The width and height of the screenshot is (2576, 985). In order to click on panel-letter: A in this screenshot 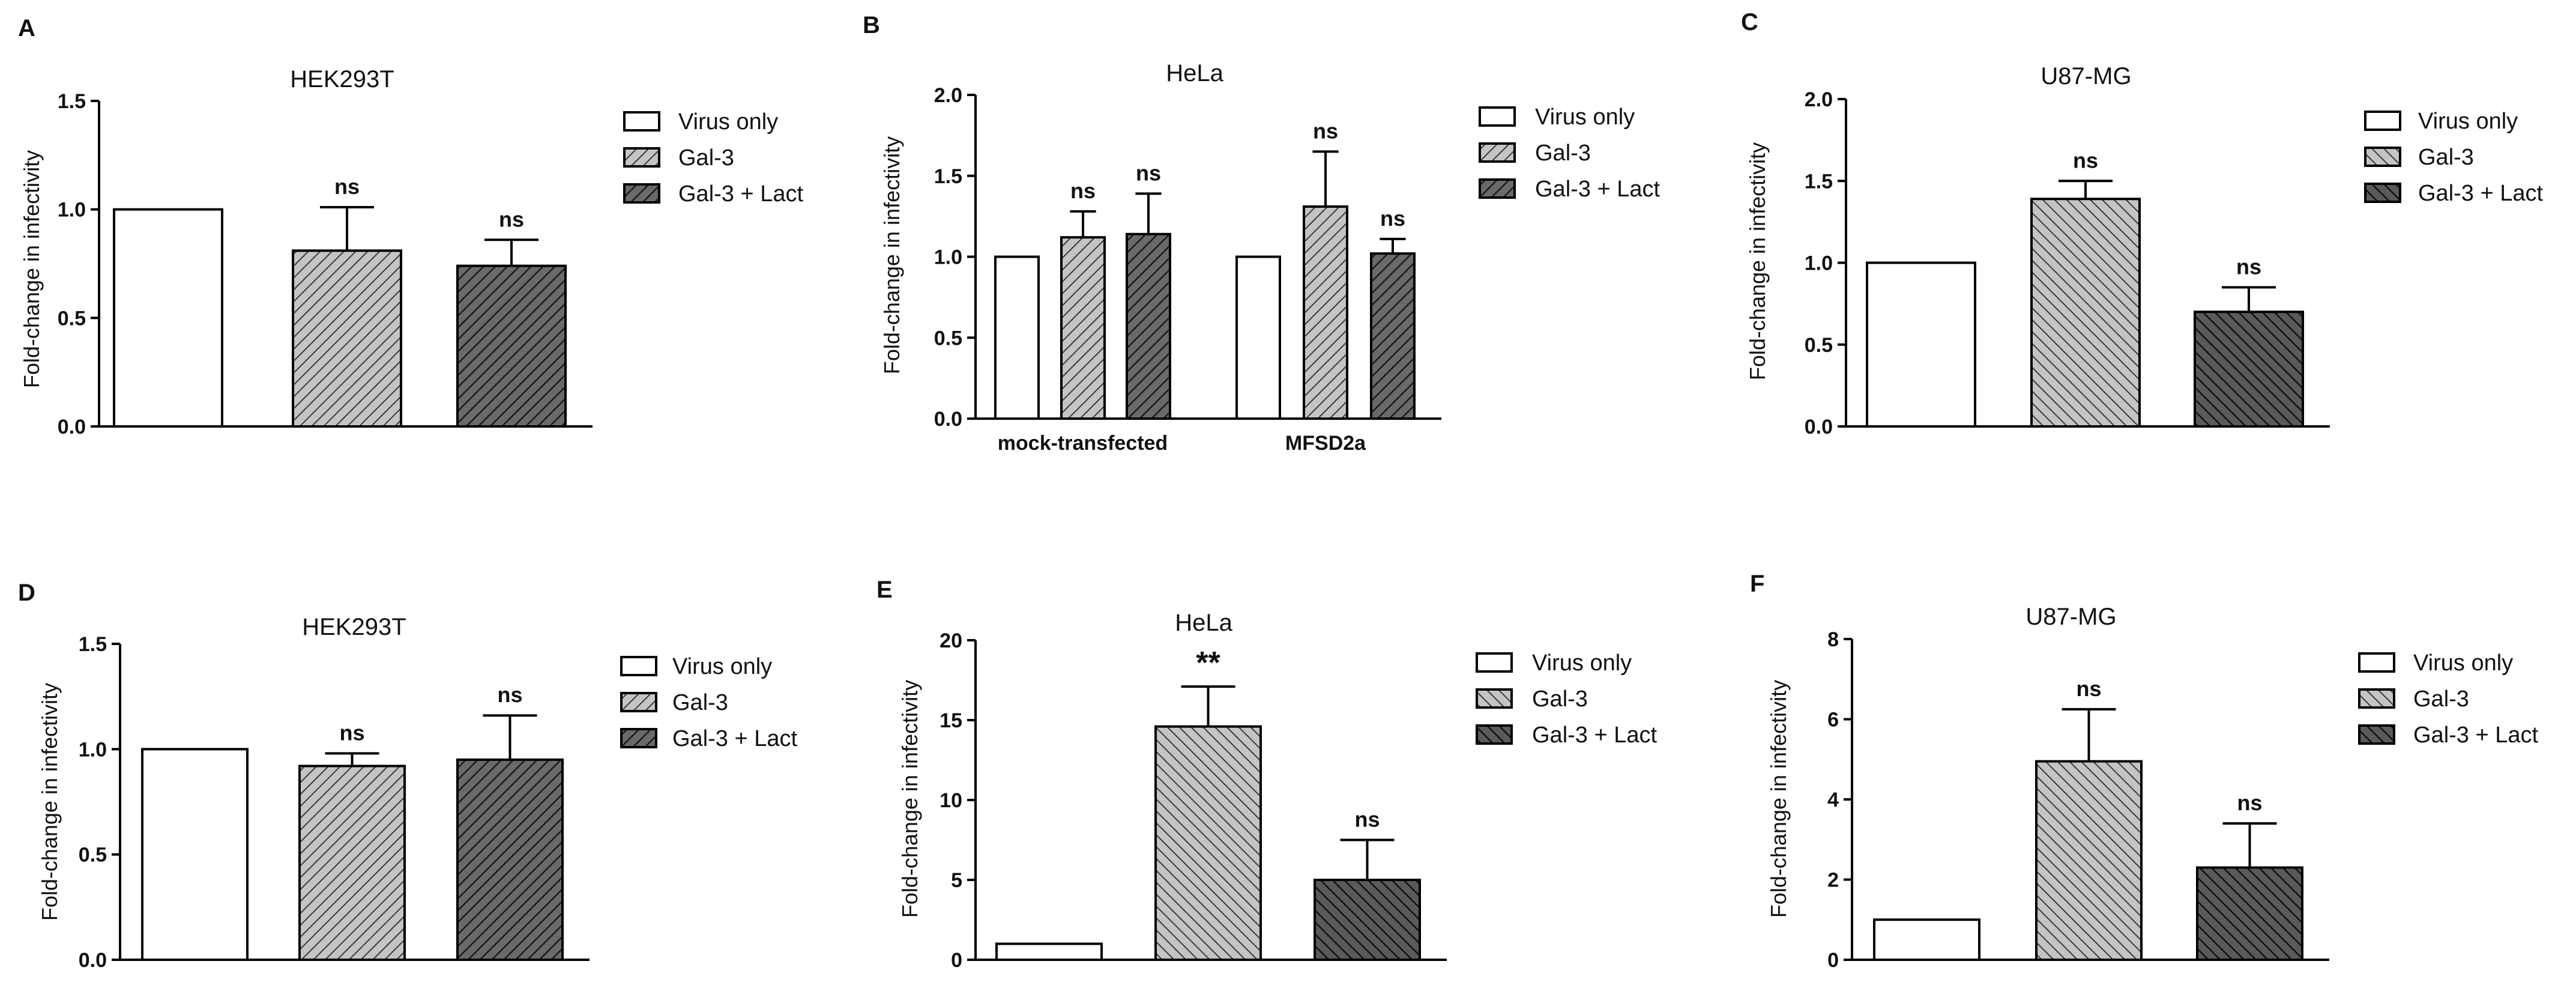, I will do `click(26, 28)`.